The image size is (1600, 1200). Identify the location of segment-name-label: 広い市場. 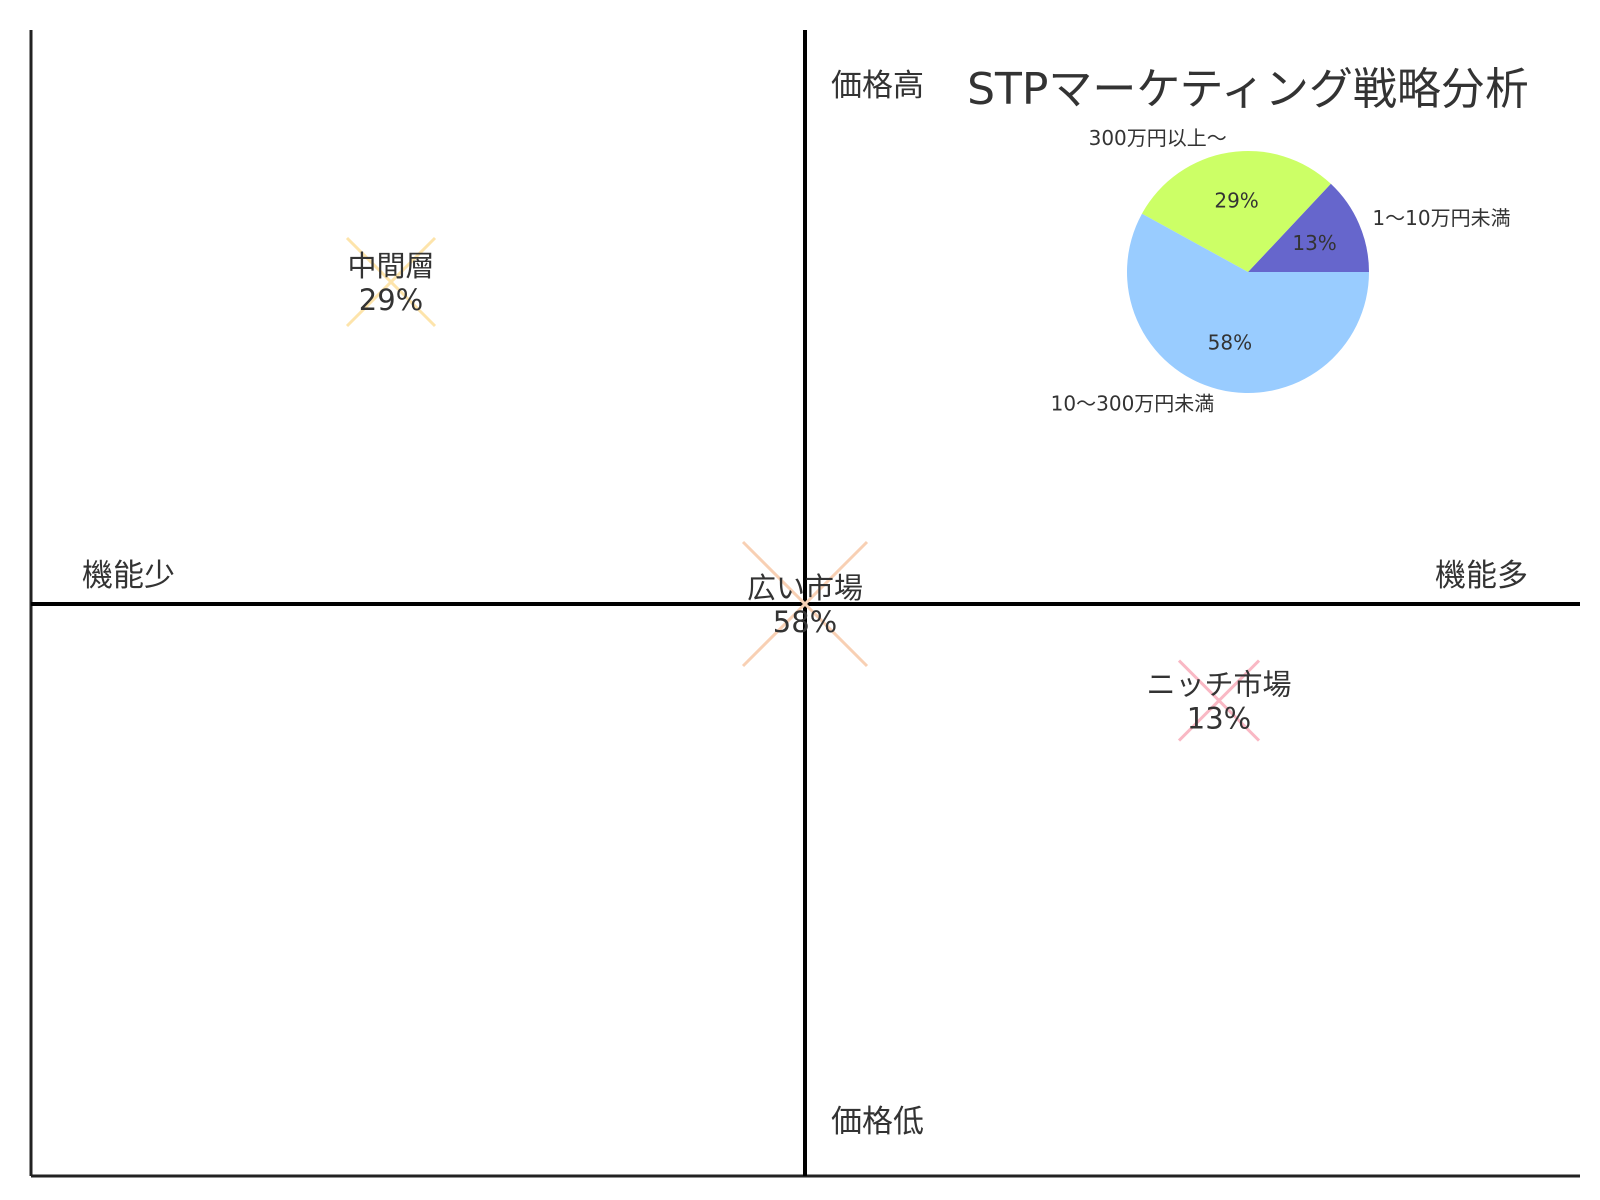
(805, 588).